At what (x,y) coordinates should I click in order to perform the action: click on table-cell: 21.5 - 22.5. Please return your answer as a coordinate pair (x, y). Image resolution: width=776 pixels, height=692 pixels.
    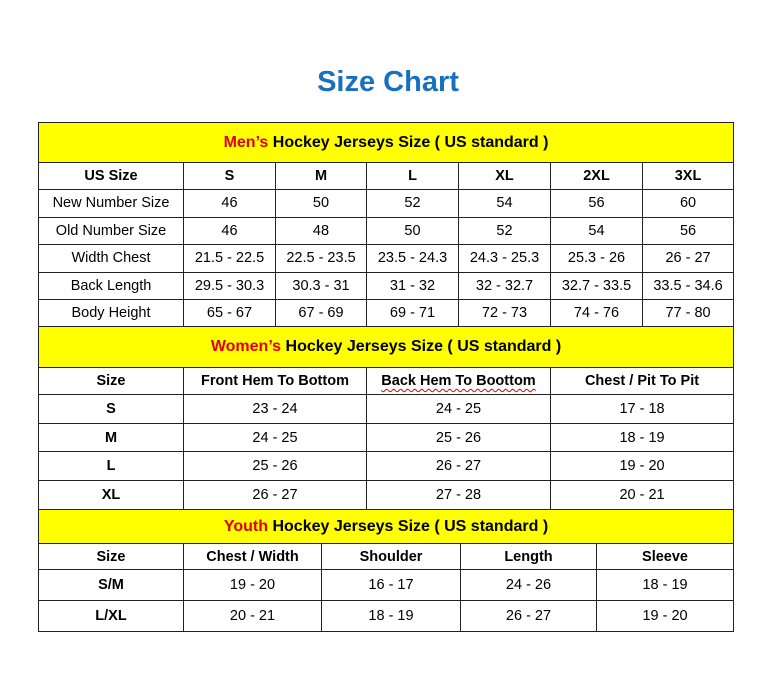
    Looking at the image, I should click on (229, 258).